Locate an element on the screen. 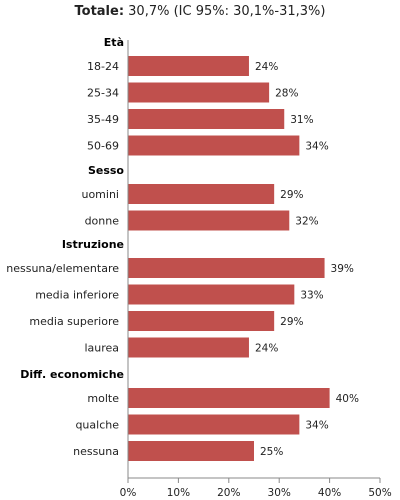  x-tick-label: 0% is located at coordinates (128, 493).